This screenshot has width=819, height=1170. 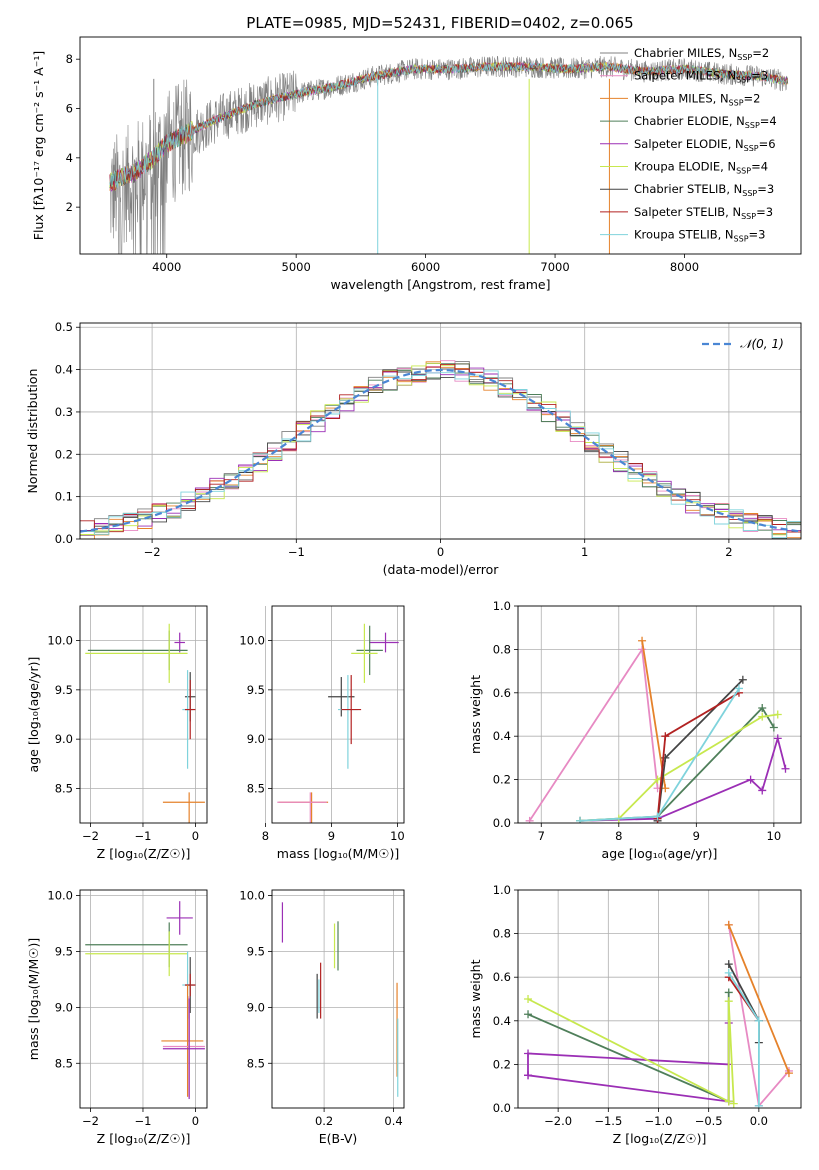 What do you see at coordinates (502, 736) in the screenshot?
I see `y-tick-label: 0.4` at bounding box center [502, 736].